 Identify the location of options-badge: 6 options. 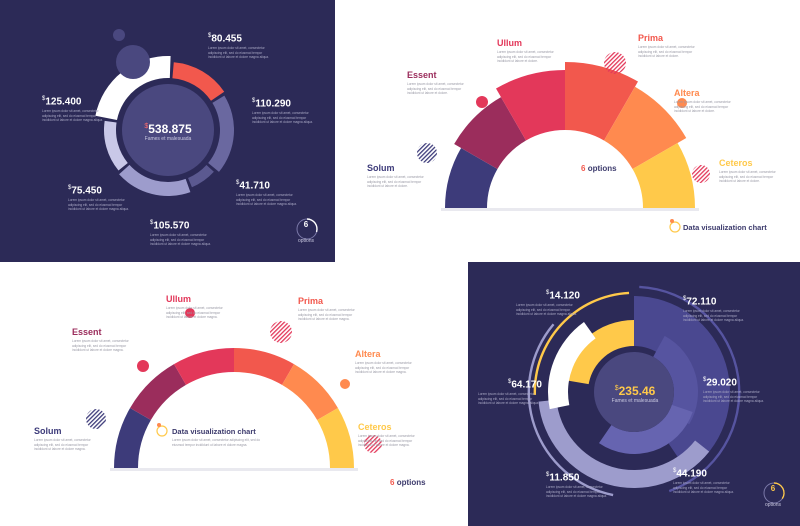
(773, 496).